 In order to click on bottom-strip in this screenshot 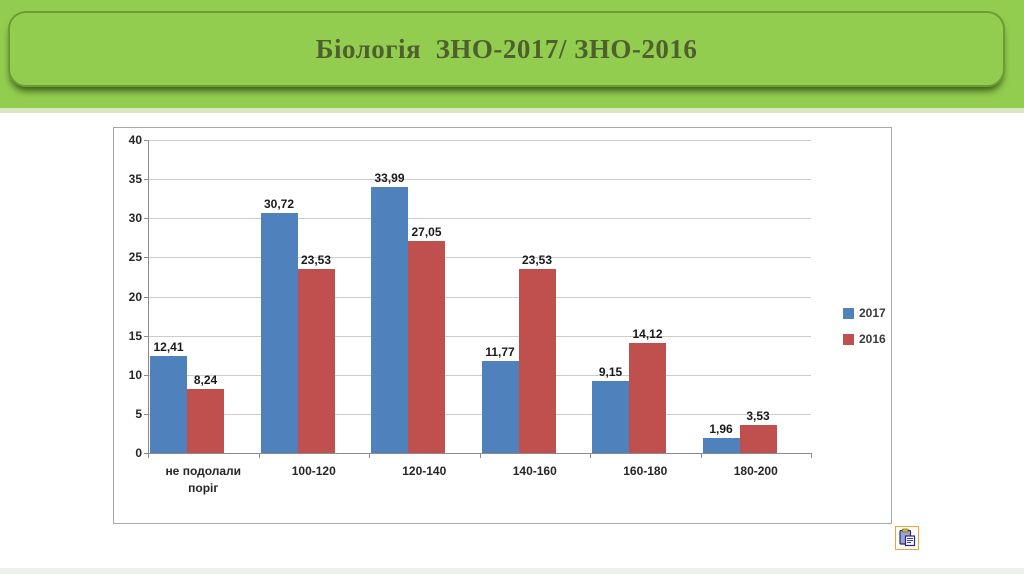, I will do `click(512, 571)`.